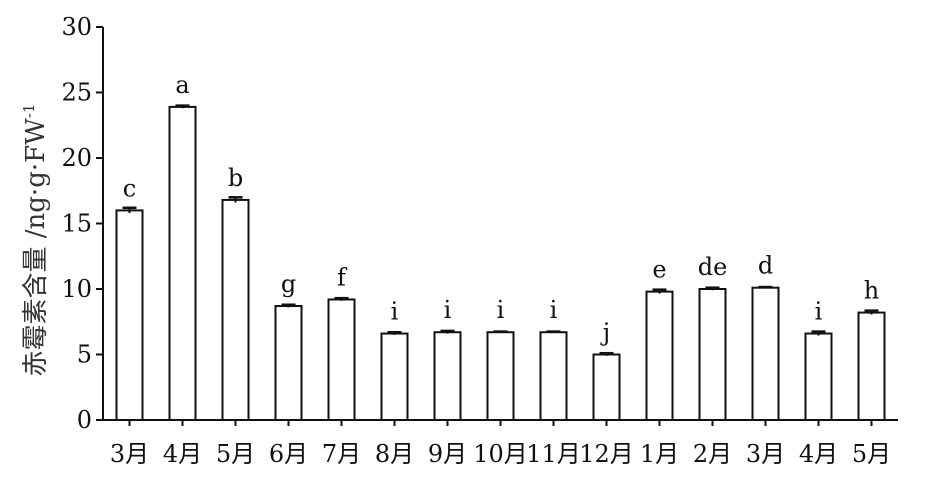  Describe the element at coordinates (129, 188) in the screenshot. I see `significance-letter: c` at that location.